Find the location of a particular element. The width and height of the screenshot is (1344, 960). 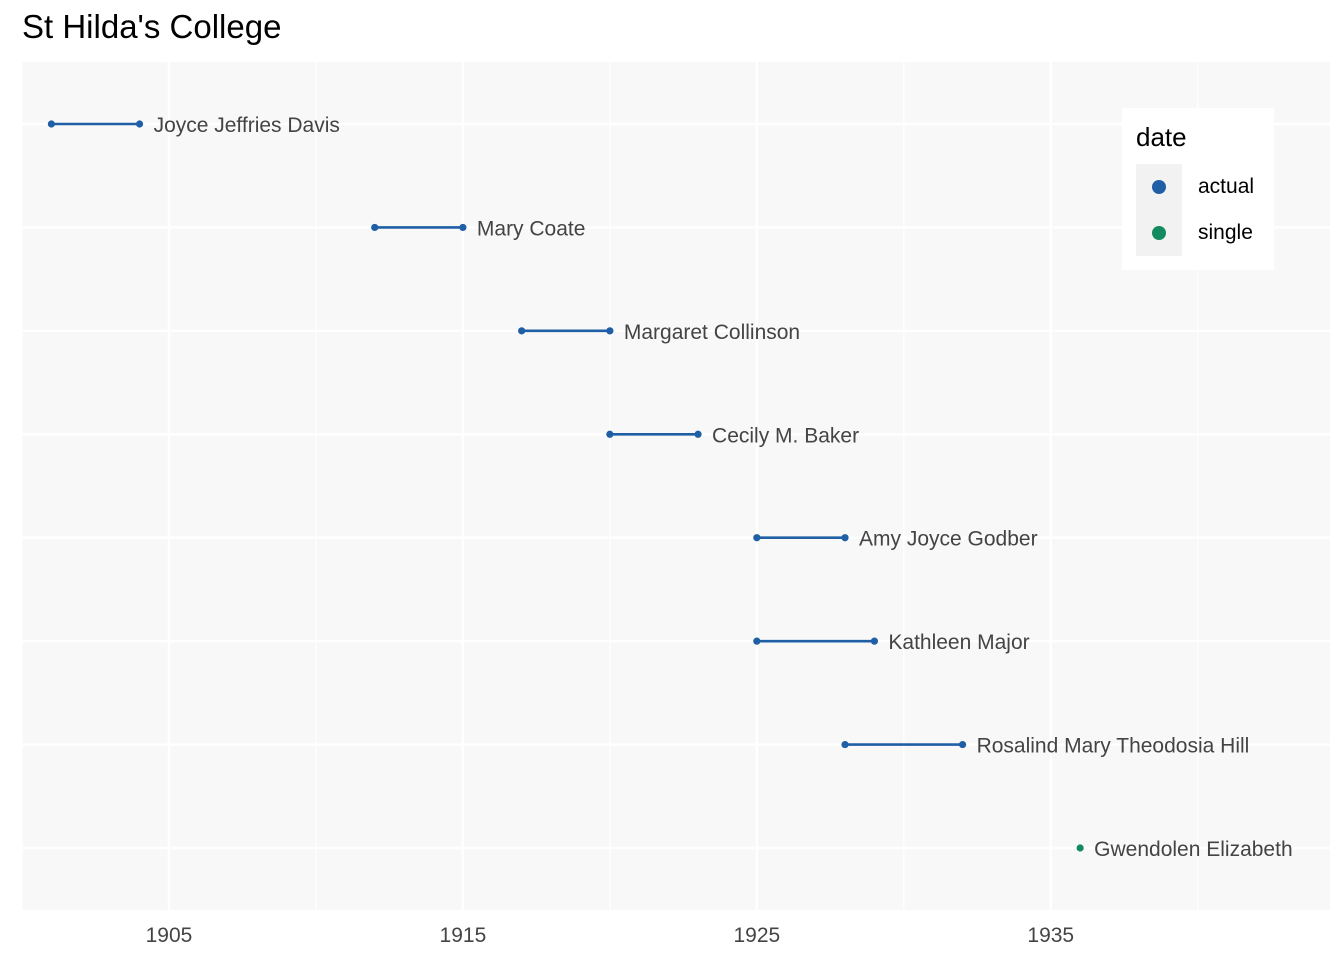

legend-key-single is located at coordinates (1159, 233).